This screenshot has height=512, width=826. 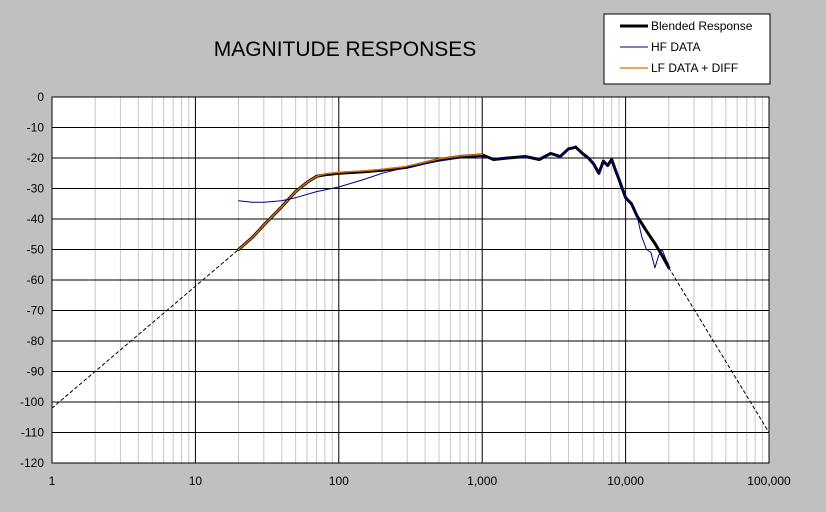 What do you see at coordinates (36, 311) in the screenshot?
I see `y-tick-label: -70` at bounding box center [36, 311].